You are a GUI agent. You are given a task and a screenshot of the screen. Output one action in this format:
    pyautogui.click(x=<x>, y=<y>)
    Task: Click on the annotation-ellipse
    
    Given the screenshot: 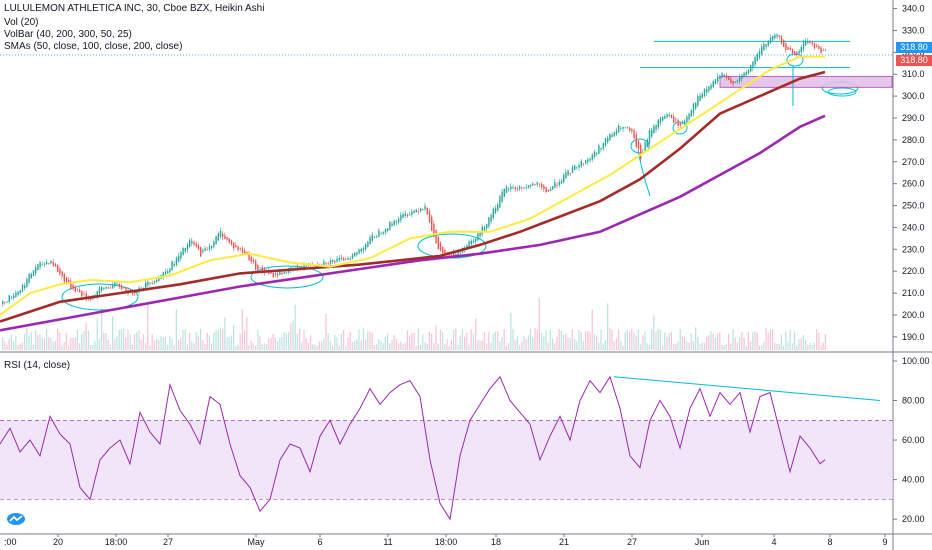 What is the action you would take?
    pyautogui.click(x=795, y=60)
    